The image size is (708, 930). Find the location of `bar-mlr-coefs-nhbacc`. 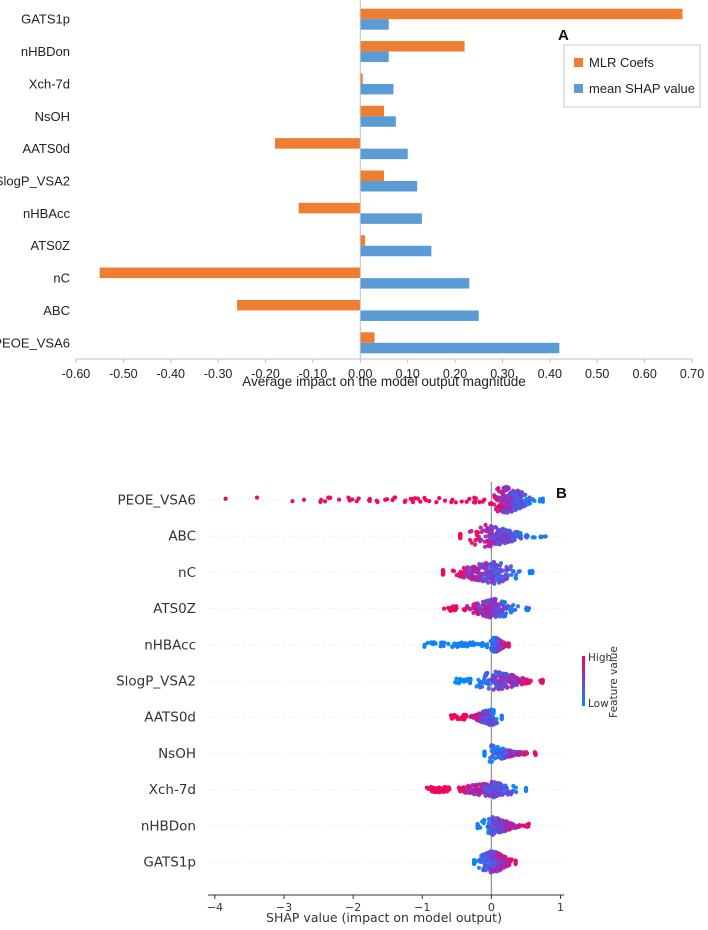

bar-mlr-coefs-nhbacc is located at coordinates (329, 208).